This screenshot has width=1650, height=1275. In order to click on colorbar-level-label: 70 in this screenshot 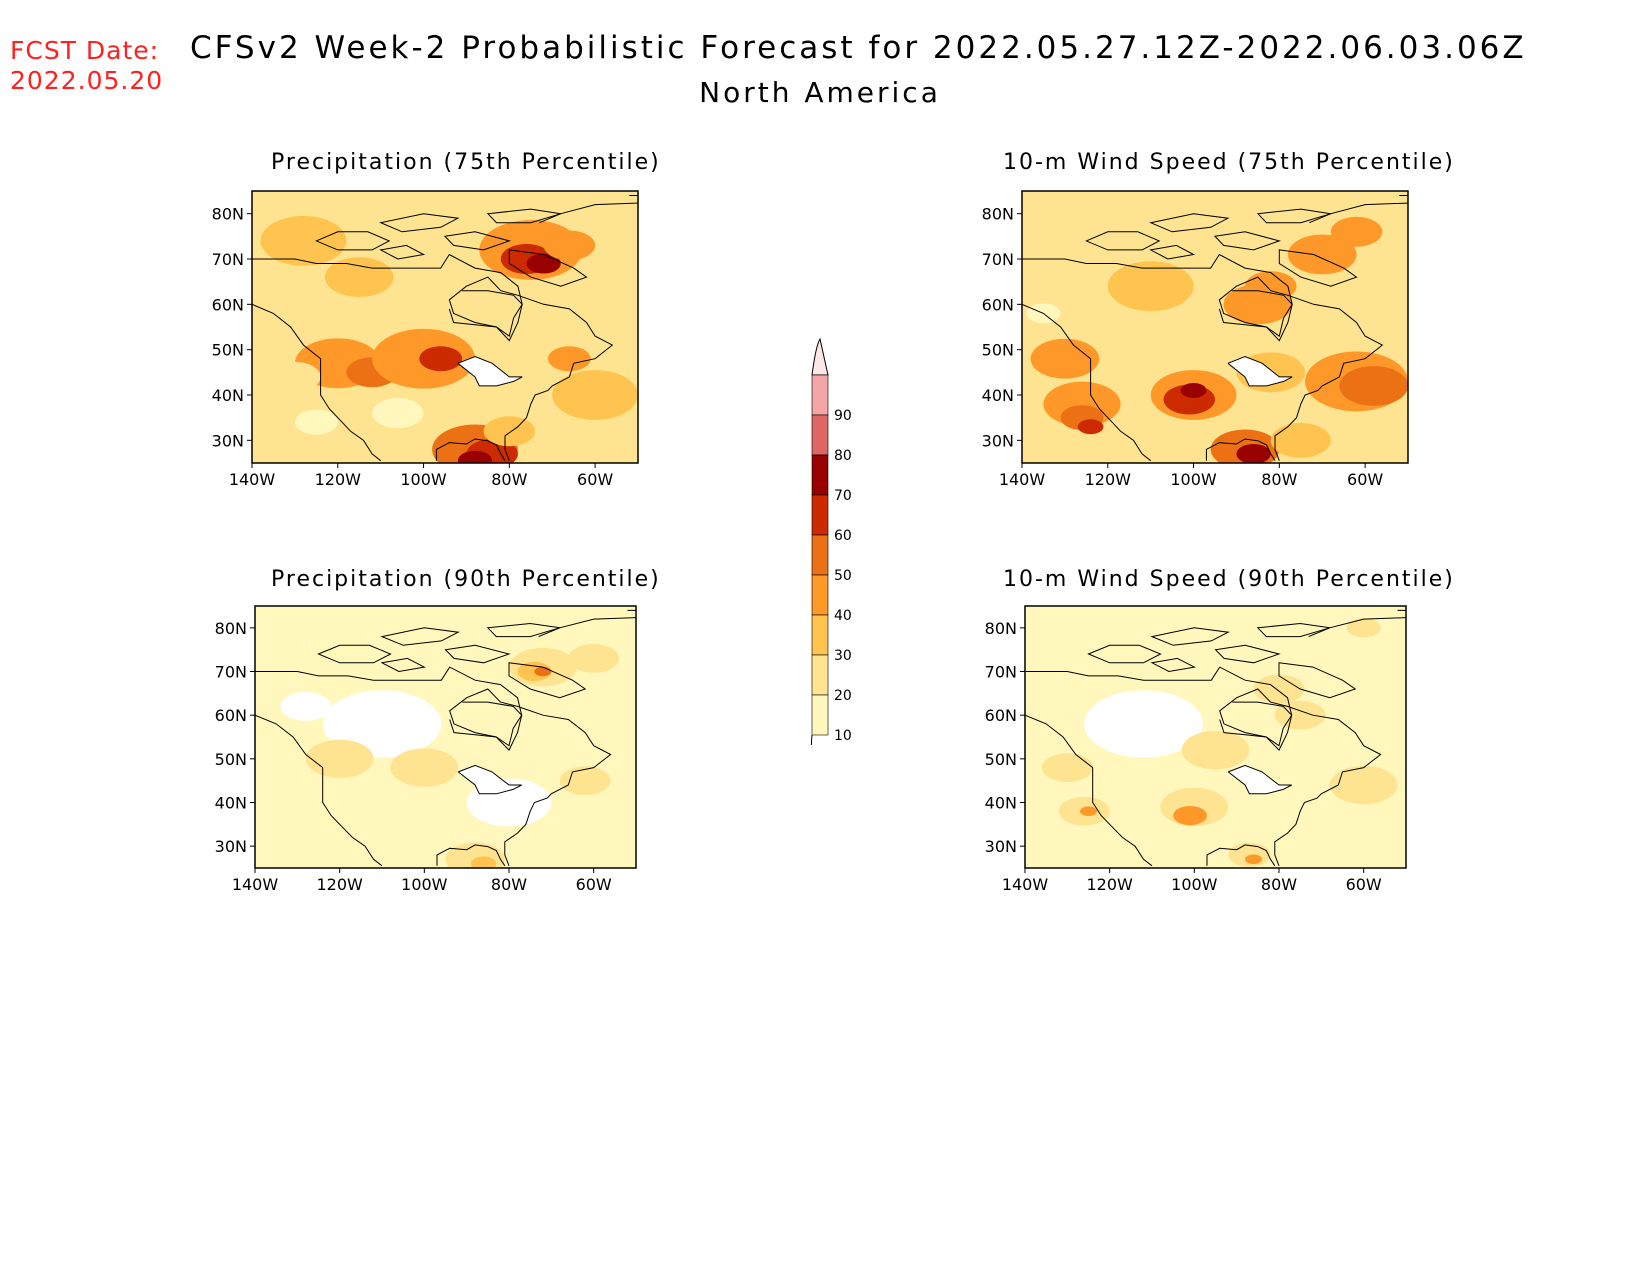, I will do `click(843, 496)`.